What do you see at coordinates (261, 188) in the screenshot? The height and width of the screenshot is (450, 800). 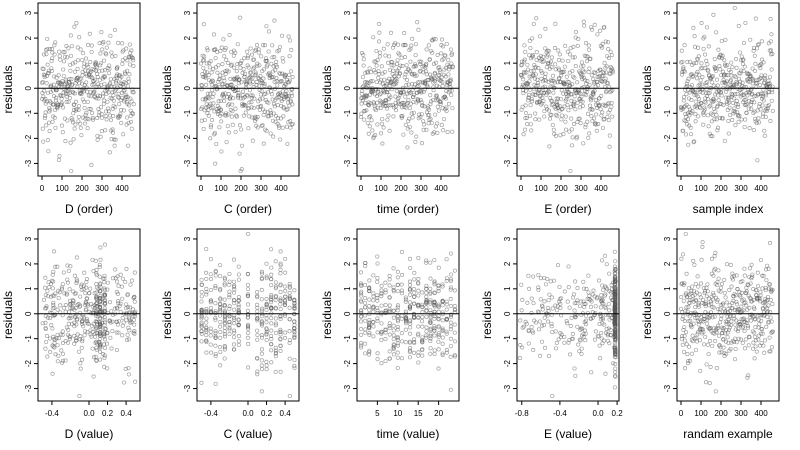 I see `x-tick-label: 300` at bounding box center [261, 188].